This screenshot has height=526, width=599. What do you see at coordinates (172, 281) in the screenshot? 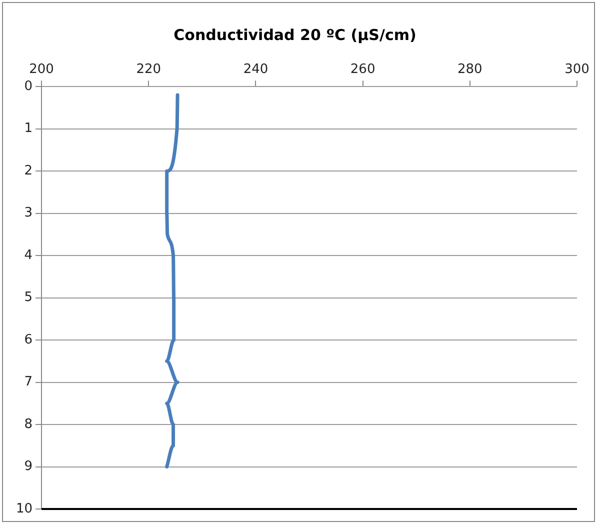
I see `line-series` at bounding box center [172, 281].